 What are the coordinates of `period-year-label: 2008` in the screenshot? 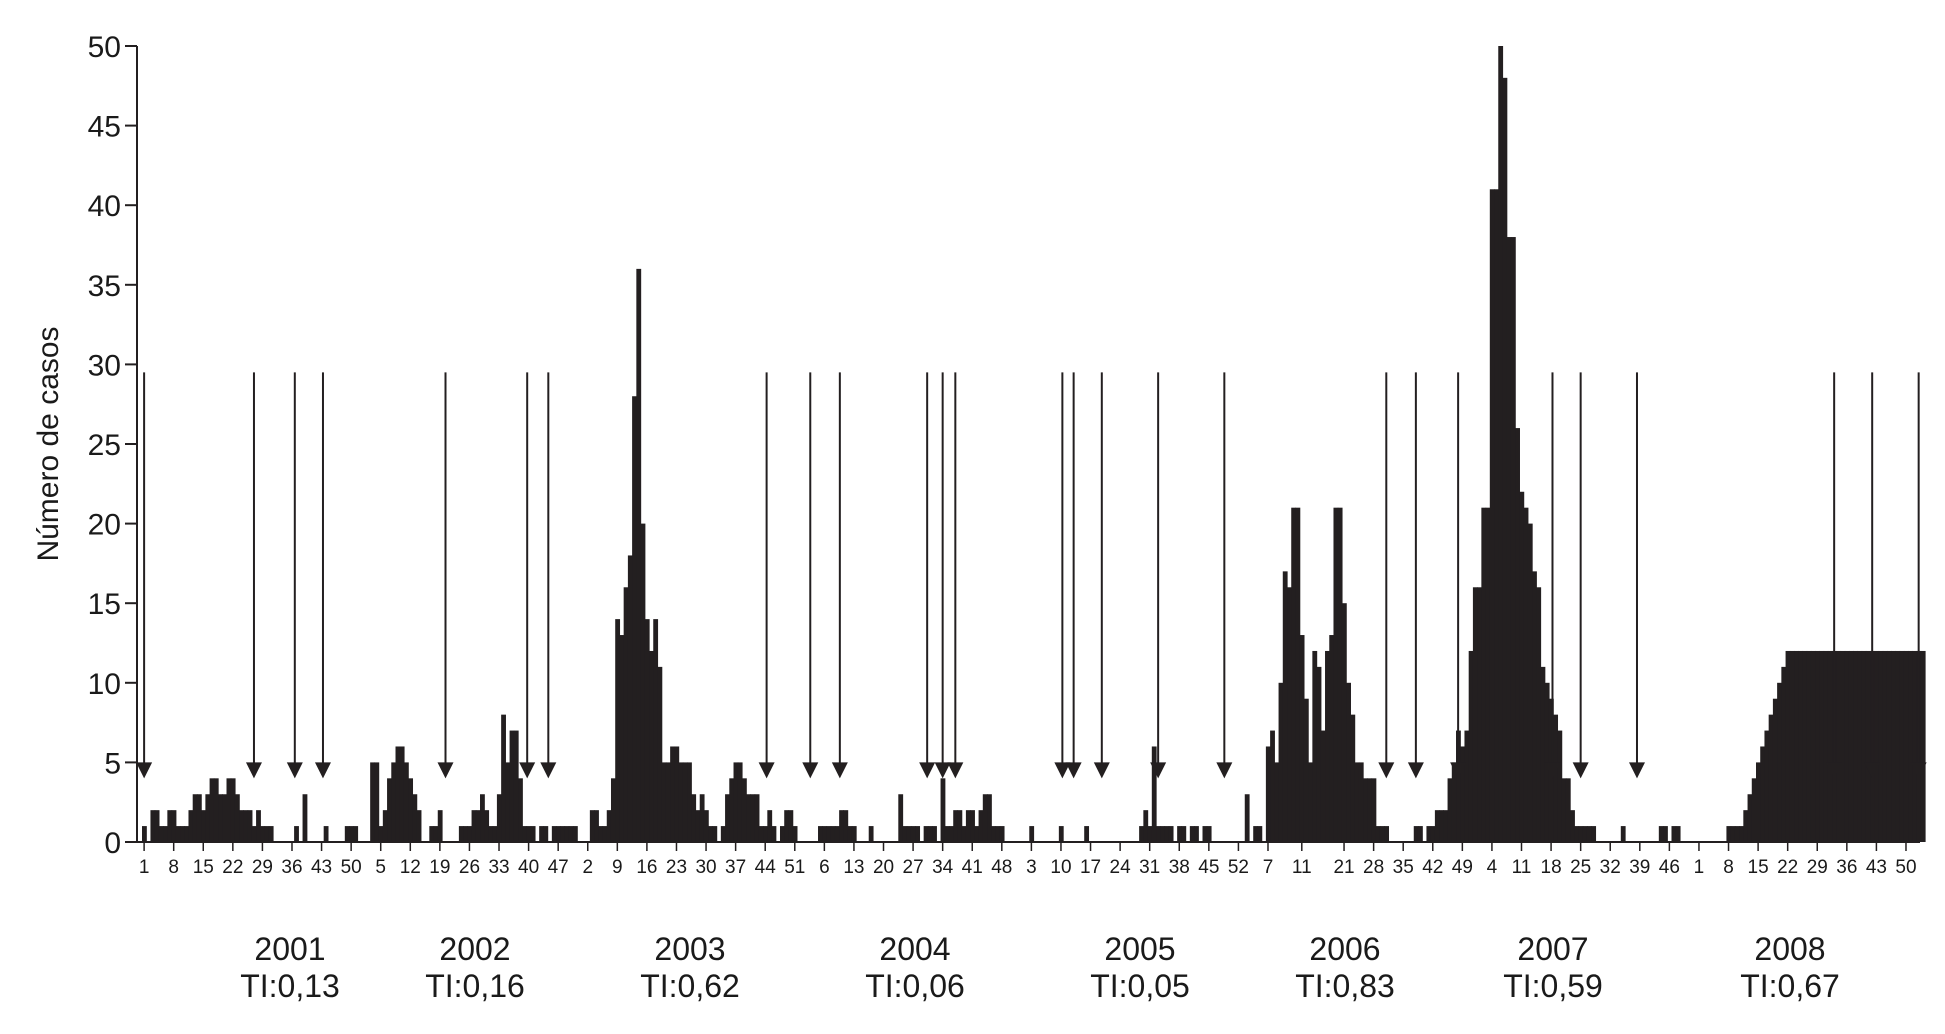 It's located at (1789, 949).